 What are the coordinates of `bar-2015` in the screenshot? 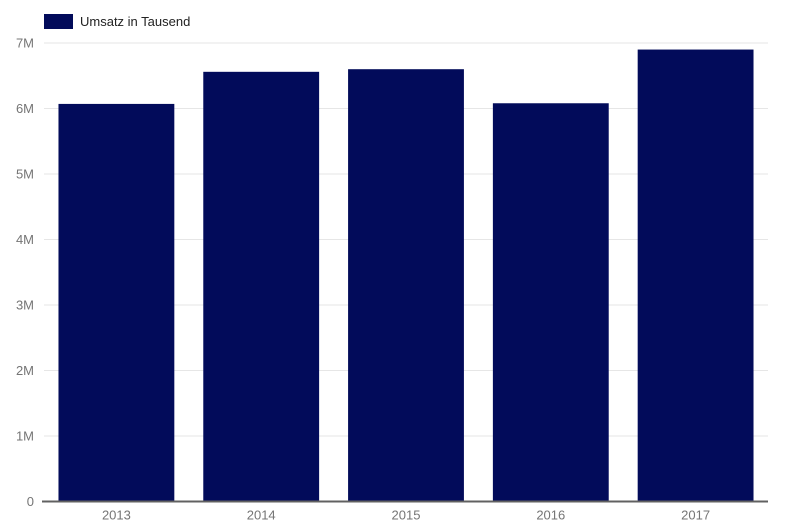 It's located at (406, 285).